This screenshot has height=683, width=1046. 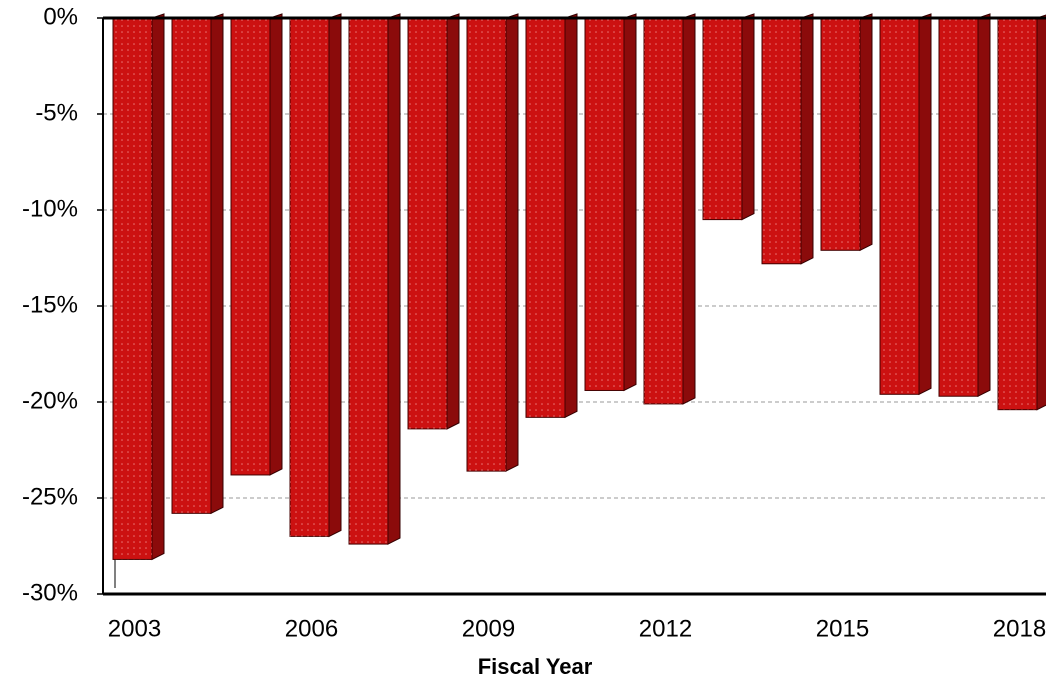 What do you see at coordinates (50, 208) in the screenshot?
I see `y-tick-label: -10%` at bounding box center [50, 208].